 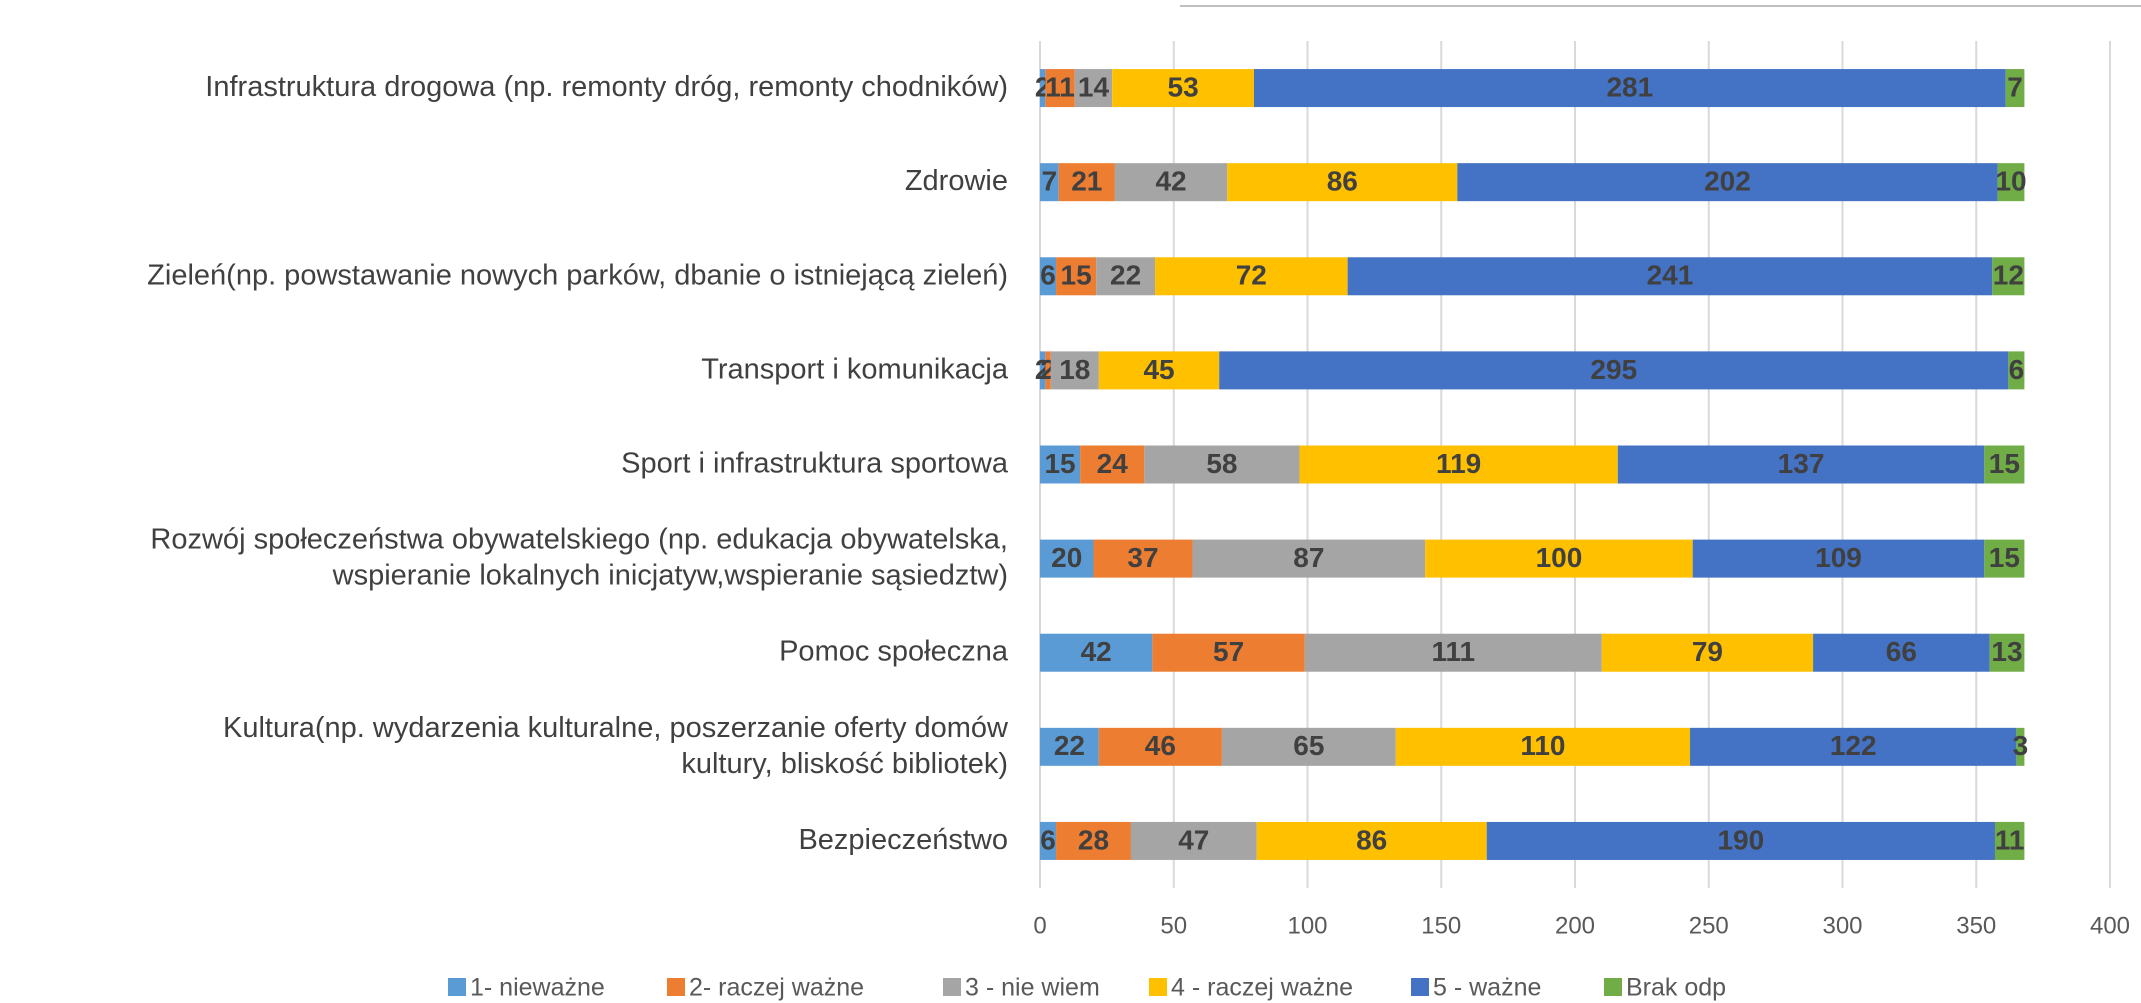 What do you see at coordinates (1559, 557) in the screenshot?
I see `data-label: 100` at bounding box center [1559, 557].